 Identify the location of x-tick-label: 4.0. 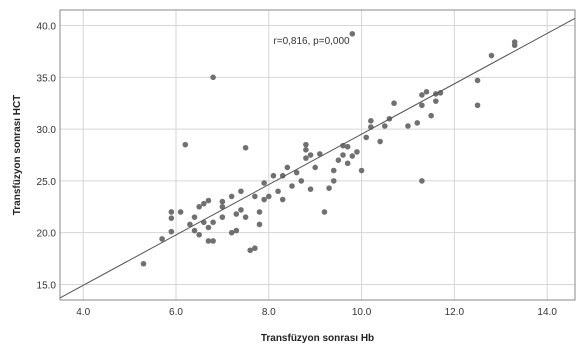
(83, 312).